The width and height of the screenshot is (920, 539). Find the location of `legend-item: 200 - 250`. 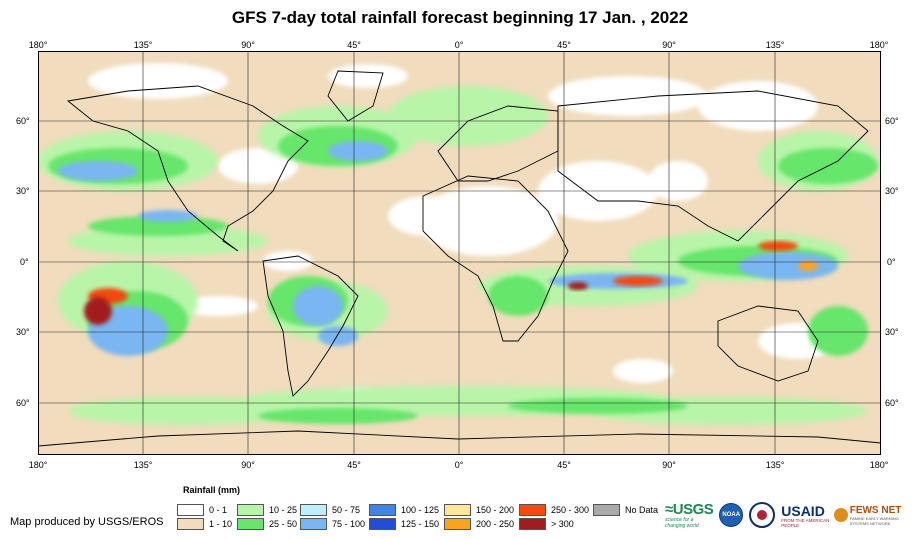

legend-item: 200 - 250 is located at coordinates (479, 524).